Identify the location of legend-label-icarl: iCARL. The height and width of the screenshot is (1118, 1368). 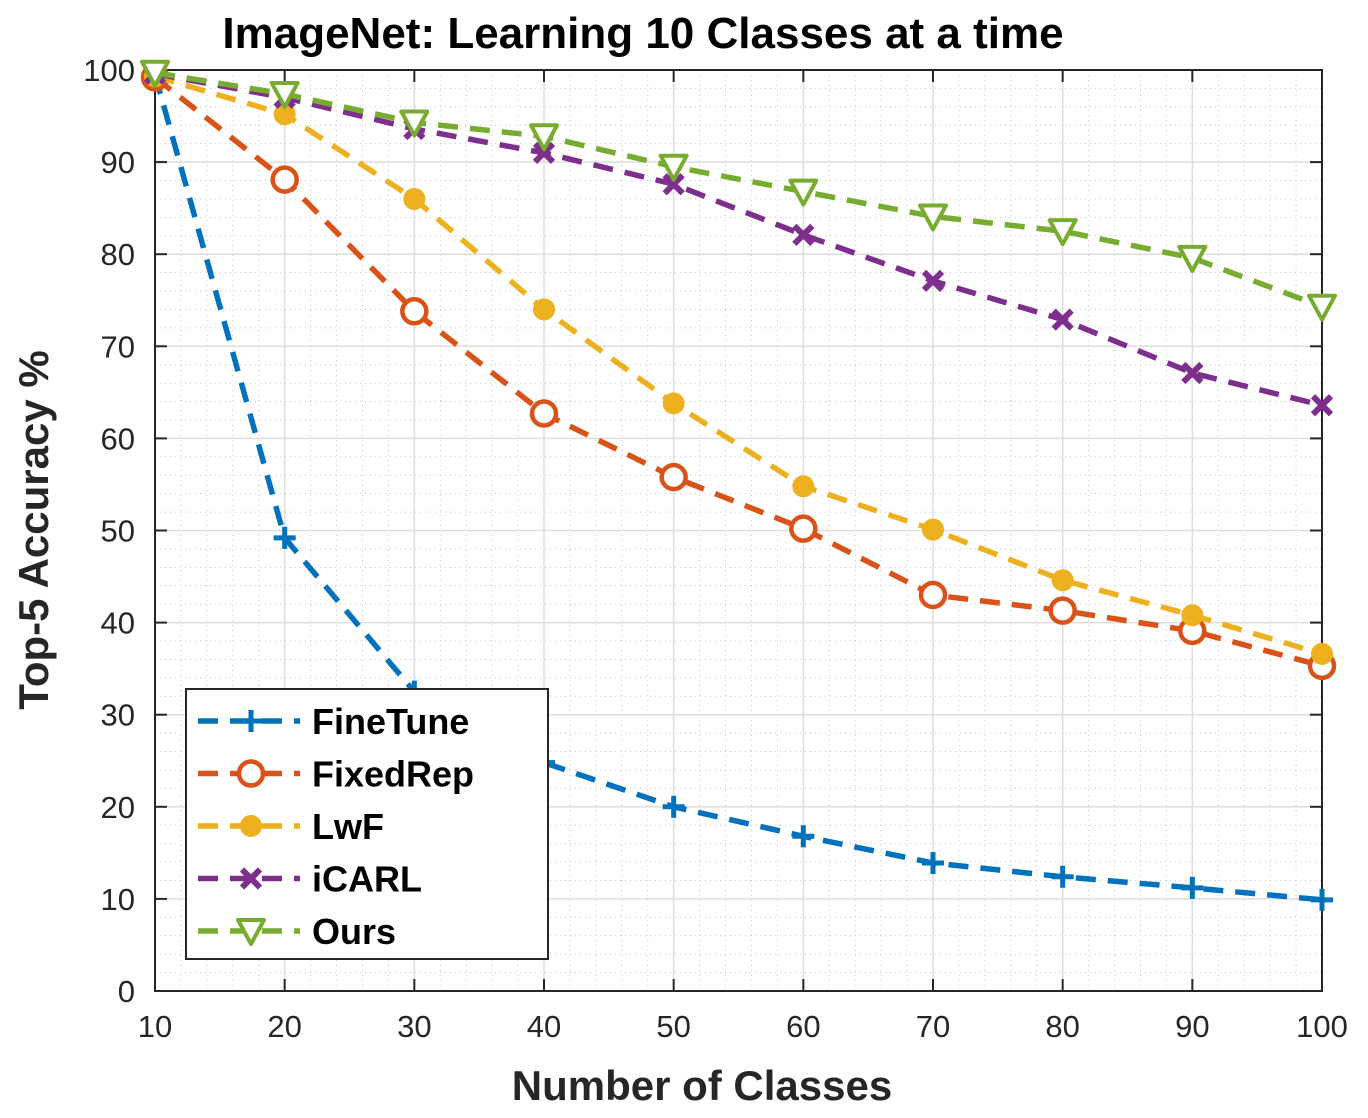
(367, 879).